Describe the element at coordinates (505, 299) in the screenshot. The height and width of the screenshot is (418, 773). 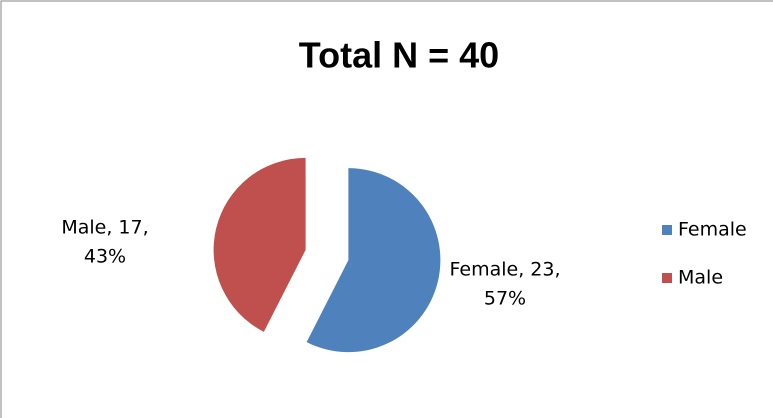
I see `data-label: 57%` at that location.